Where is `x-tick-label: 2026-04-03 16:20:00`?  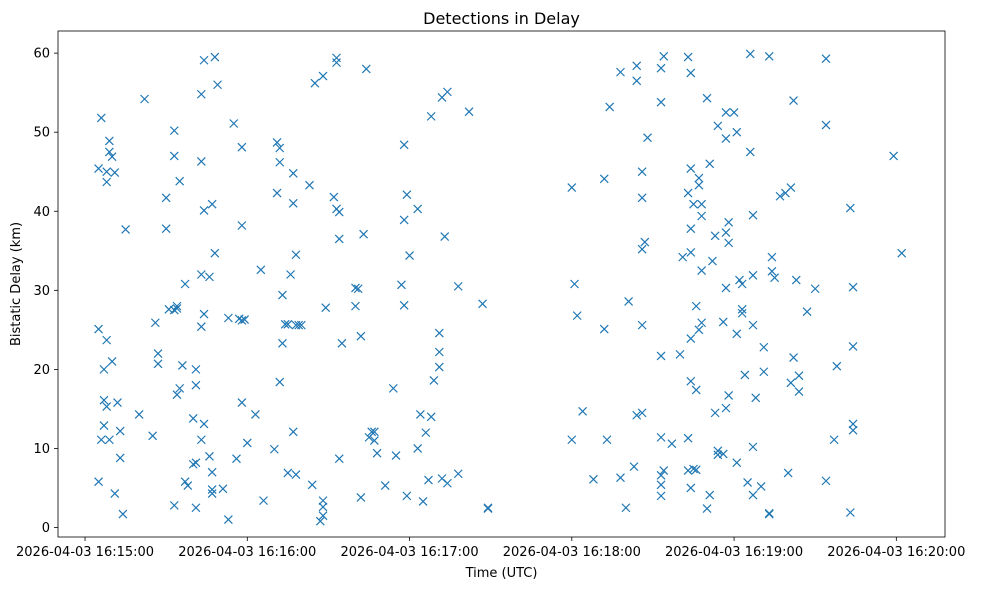
x-tick-label: 2026-04-03 16:20:00 is located at coordinates (896, 552).